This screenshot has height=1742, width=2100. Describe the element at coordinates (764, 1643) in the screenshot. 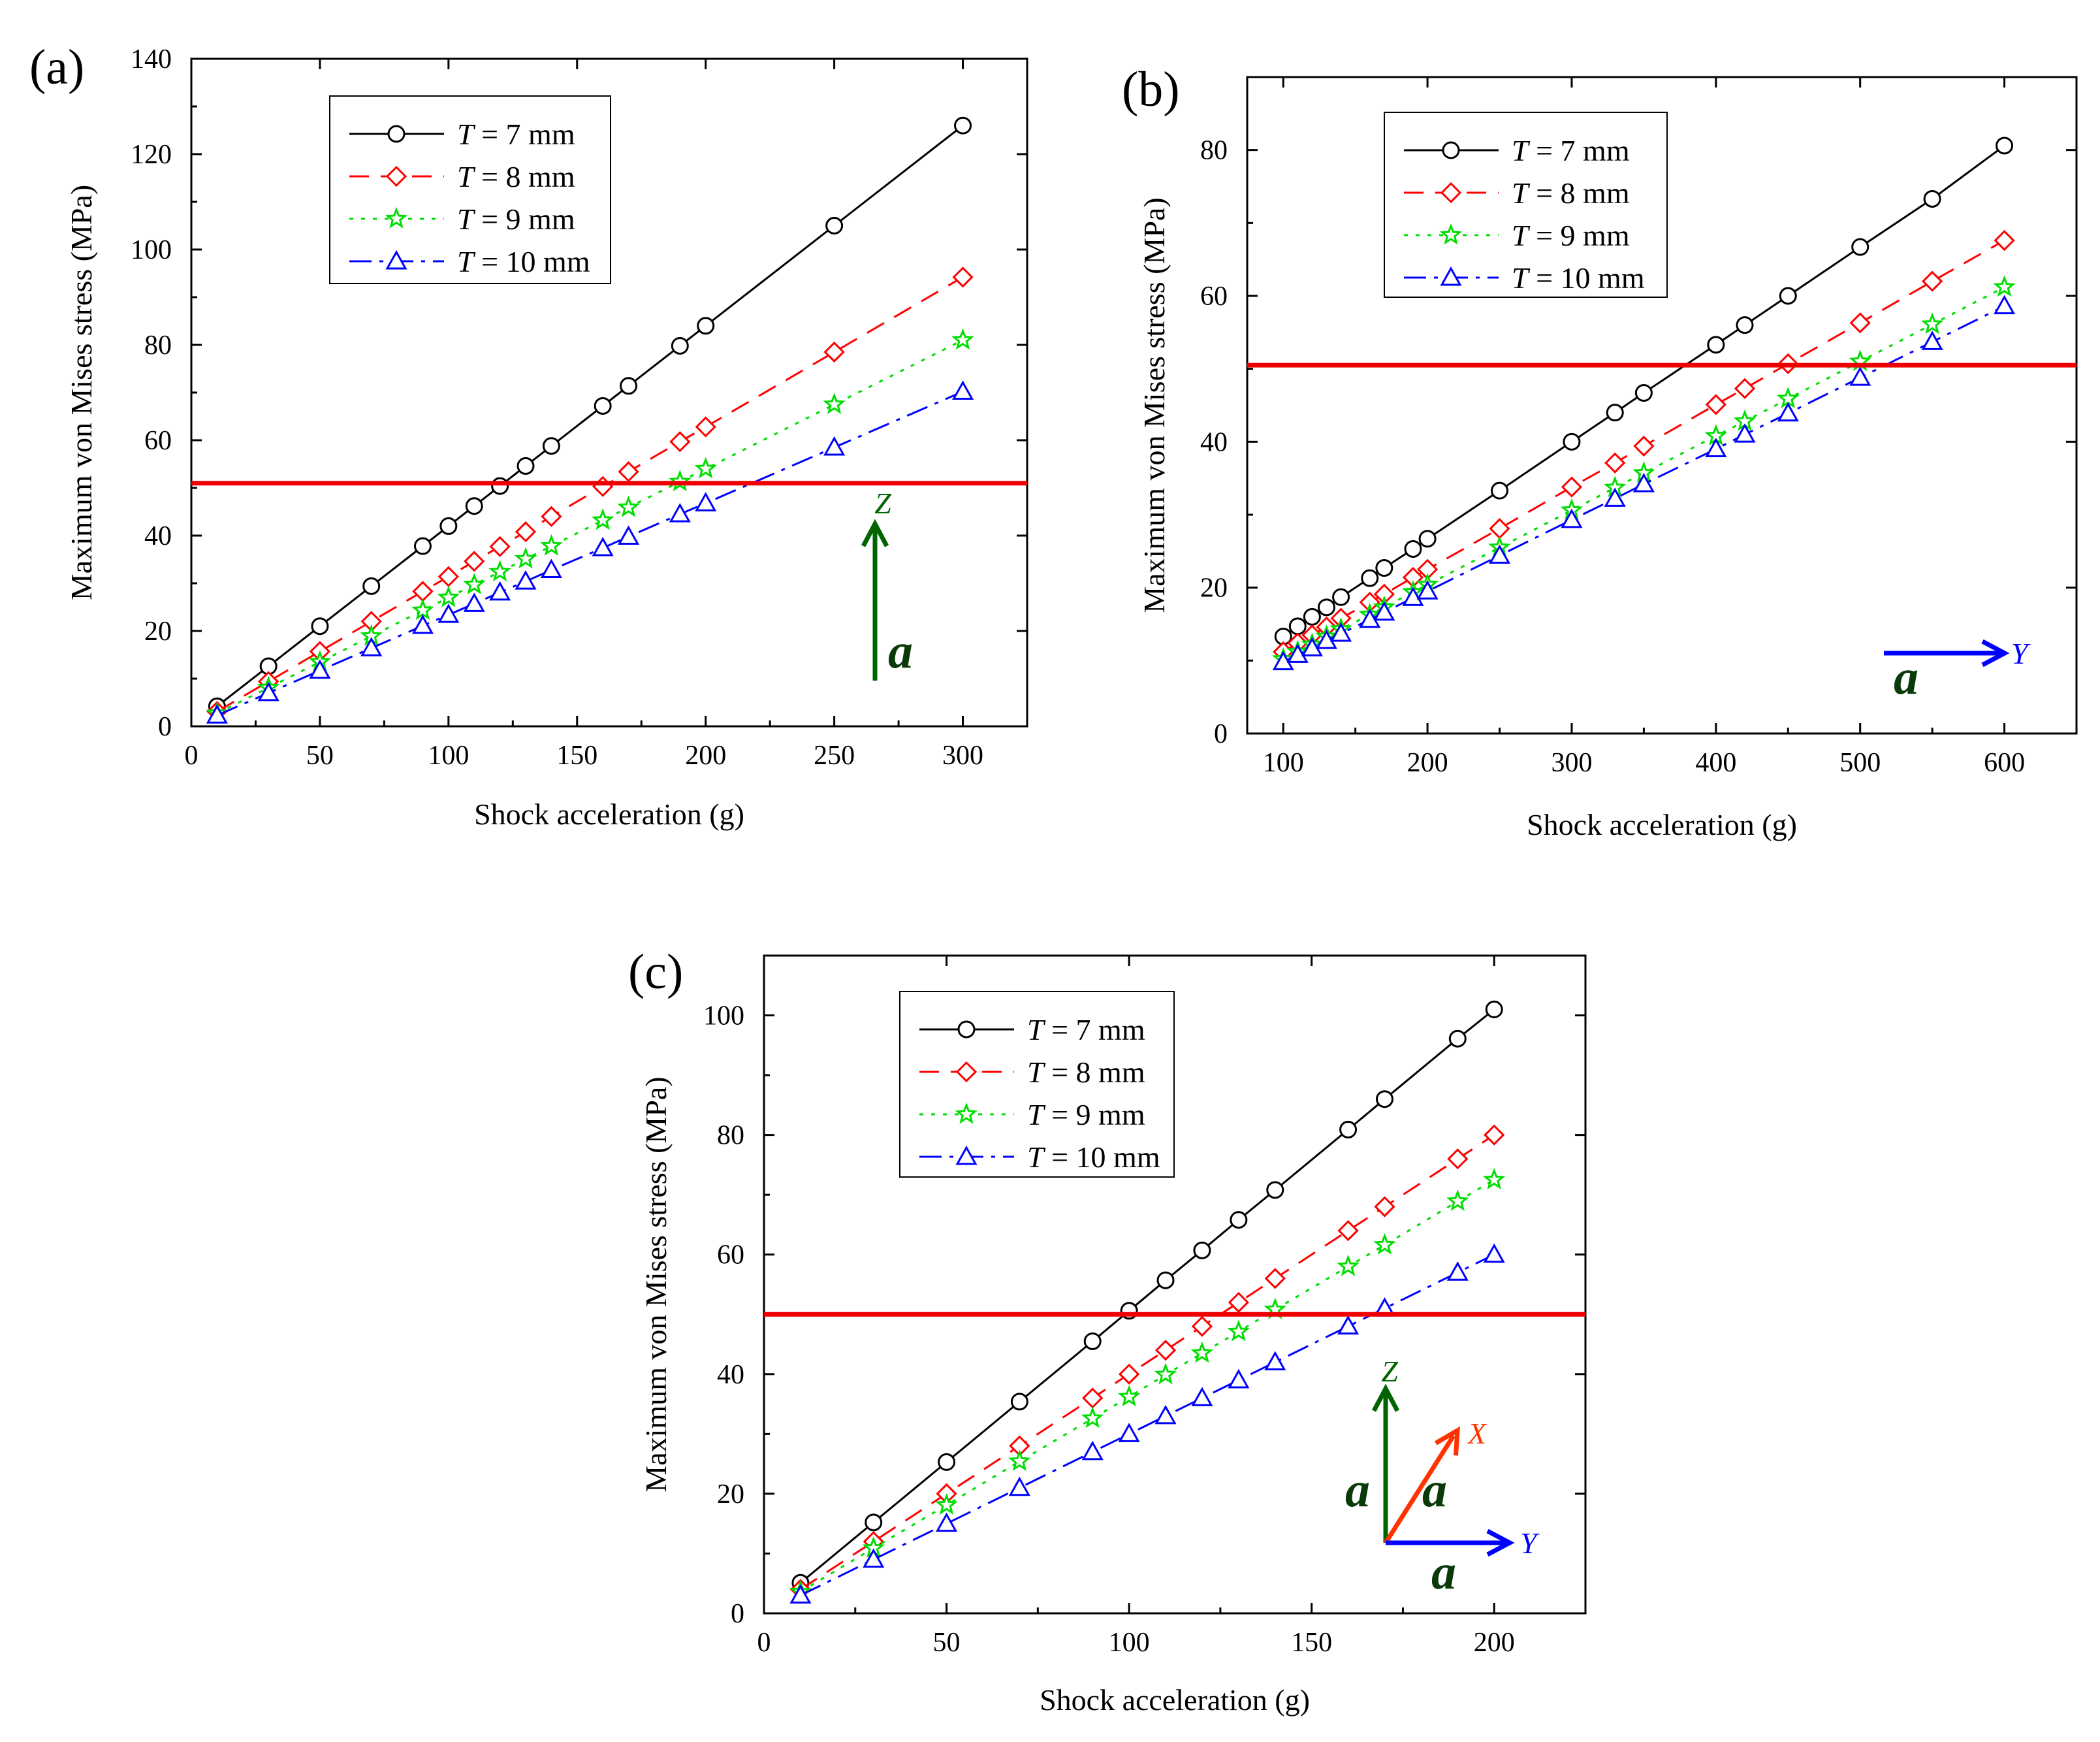

I see `x-tick-label: 0` at that location.